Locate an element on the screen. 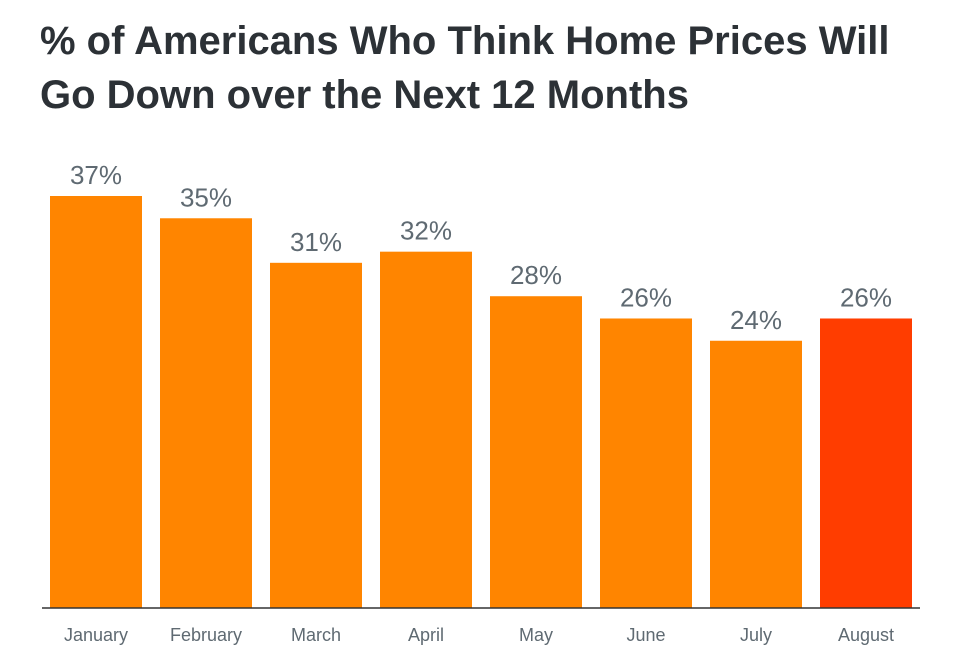 The height and width of the screenshot is (651, 960). data-label-february: 35% is located at coordinates (206, 197).